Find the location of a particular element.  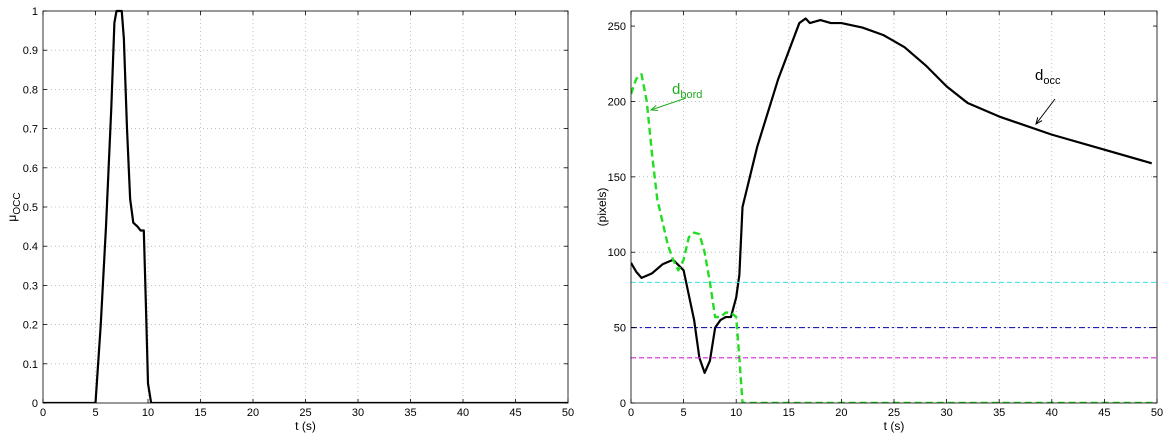

y-tick-label: 0.3 is located at coordinates (30, 286).